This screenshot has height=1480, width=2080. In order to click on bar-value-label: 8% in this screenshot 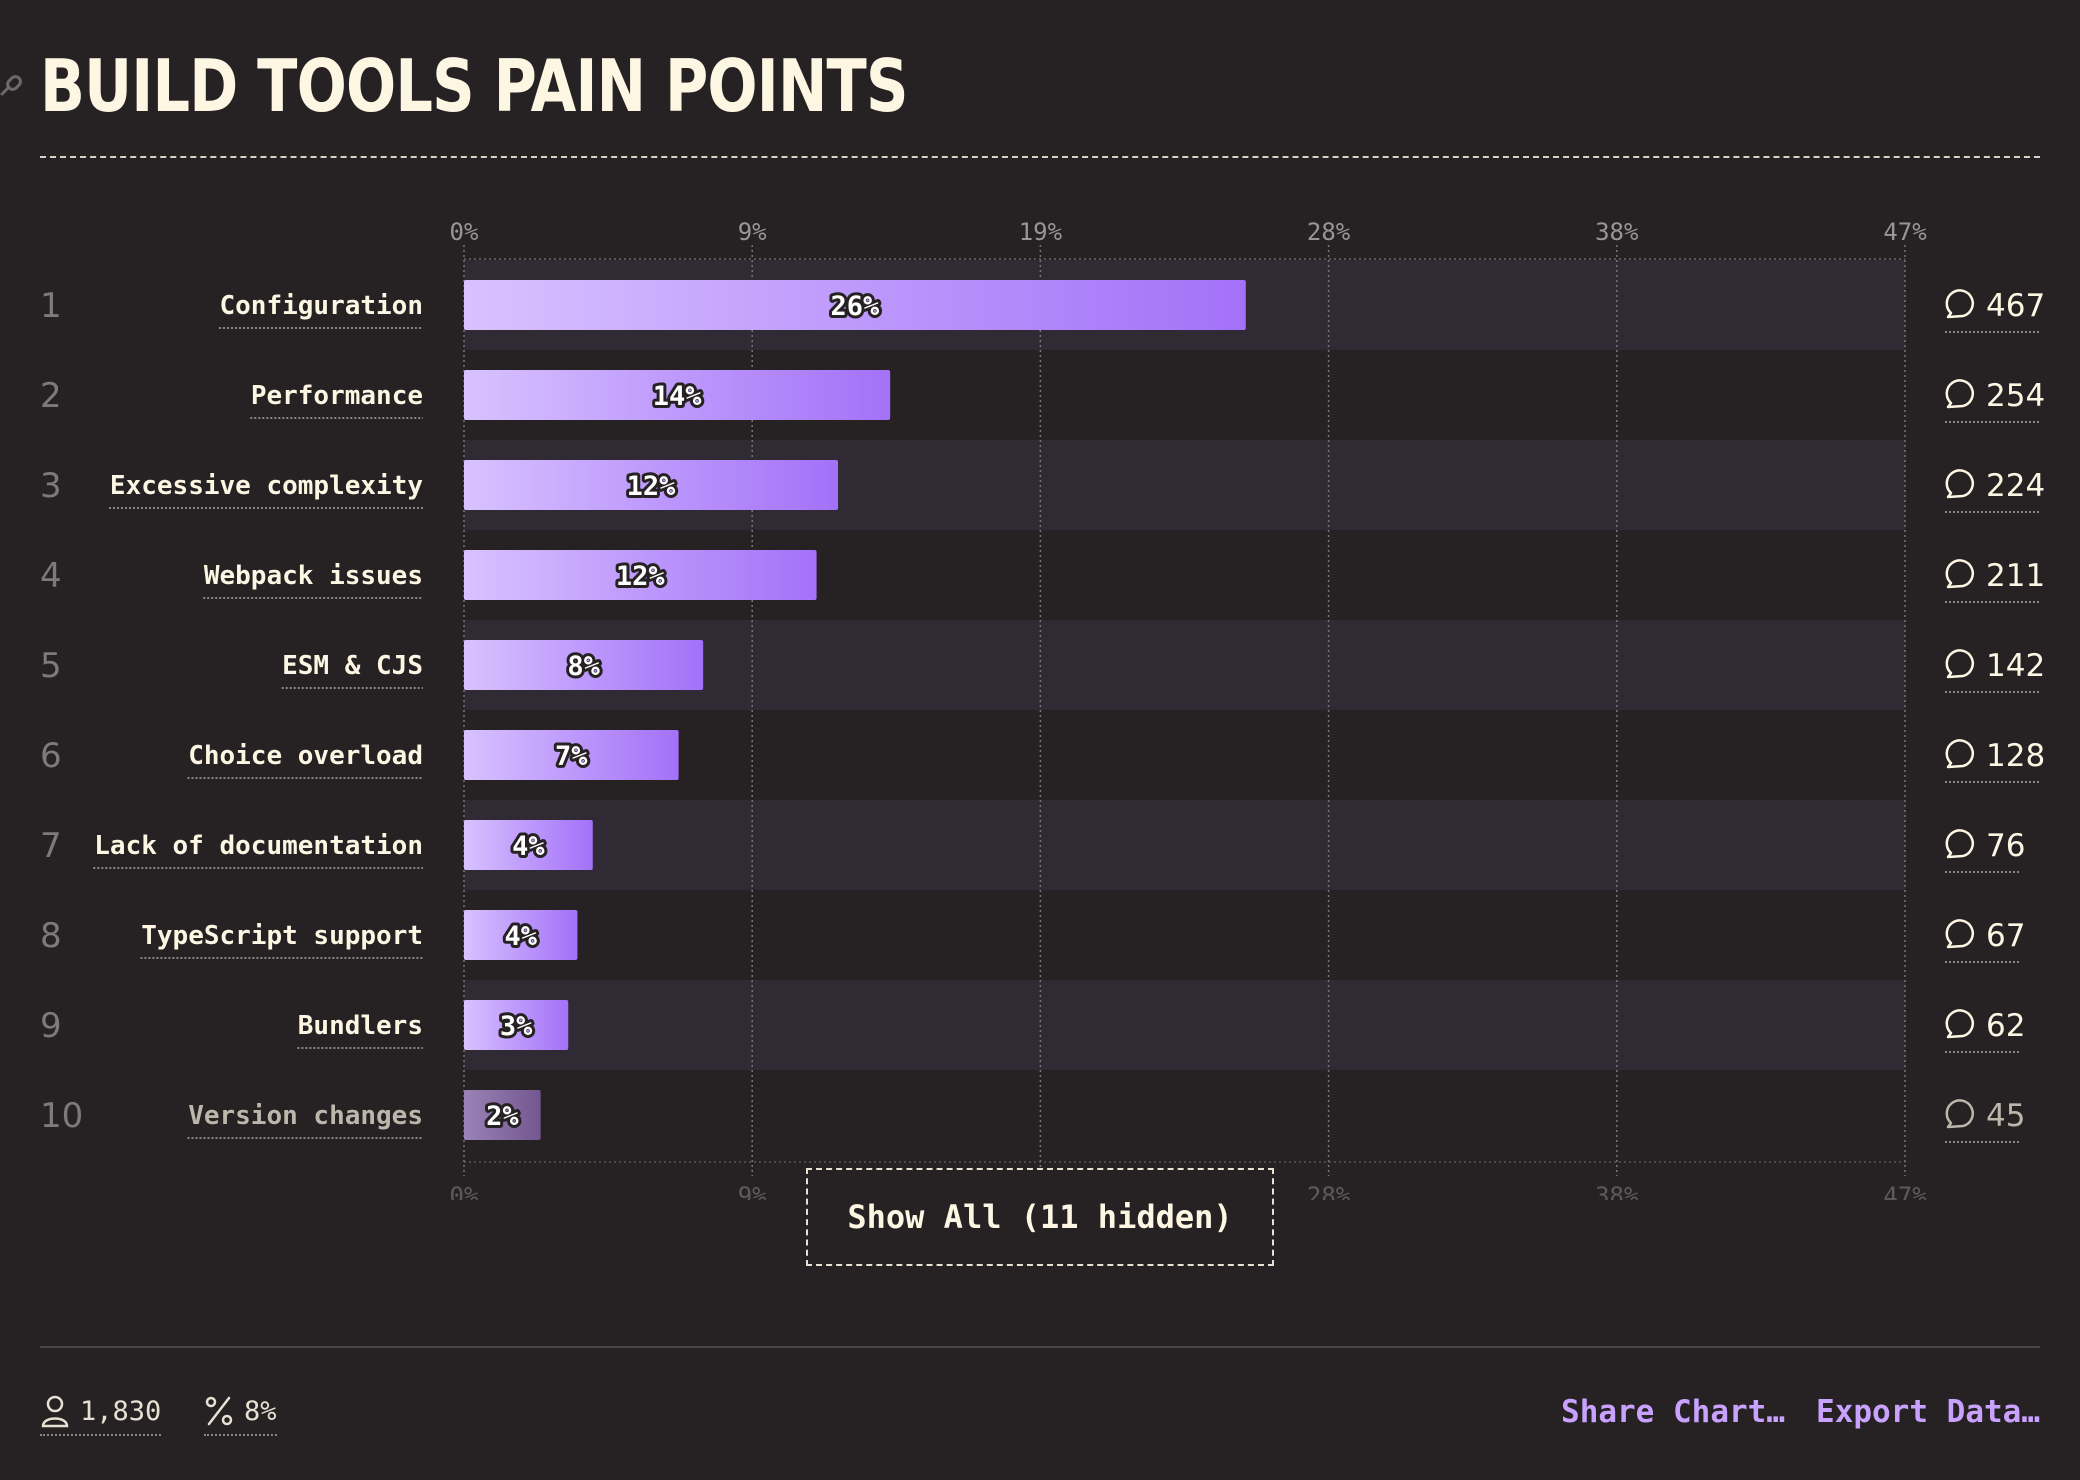, I will do `click(583, 666)`.